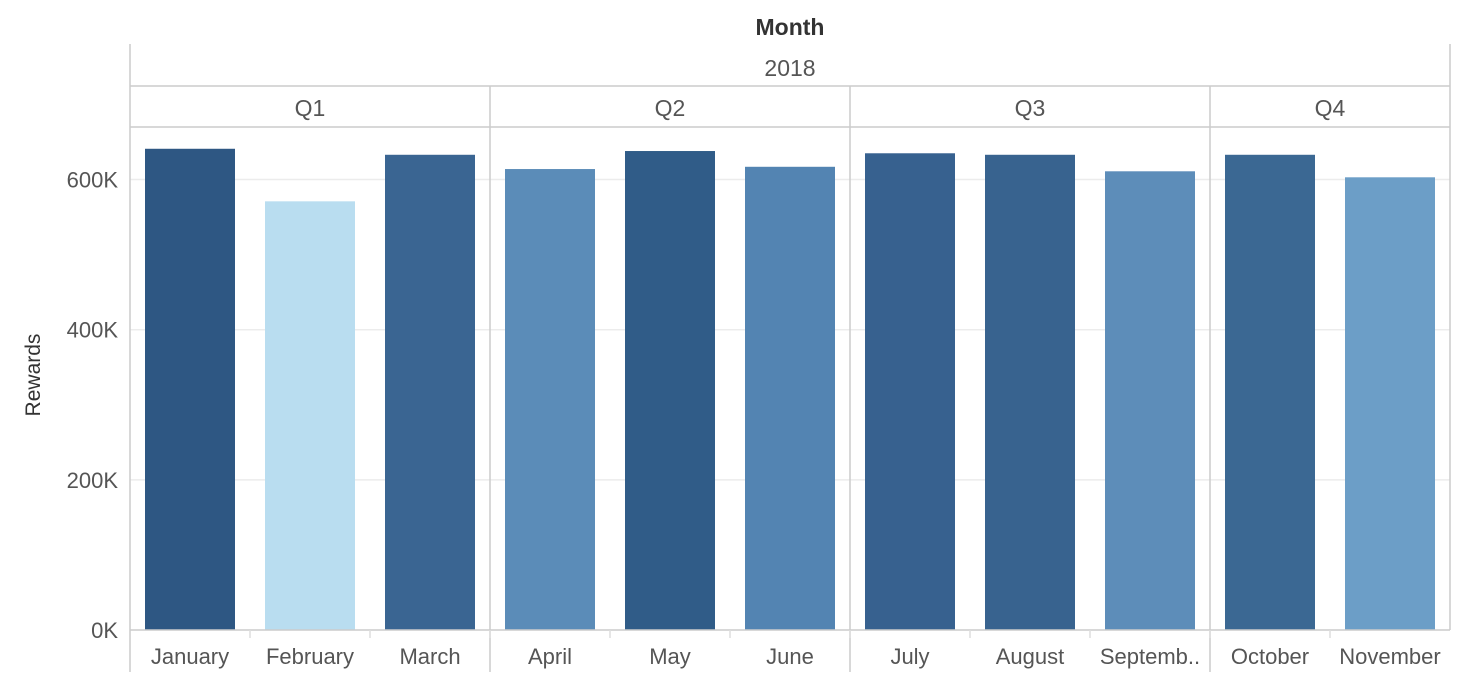  Describe the element at coordinates (550, 656) in the screenshot. I see `x-tick-label: April` at that location.